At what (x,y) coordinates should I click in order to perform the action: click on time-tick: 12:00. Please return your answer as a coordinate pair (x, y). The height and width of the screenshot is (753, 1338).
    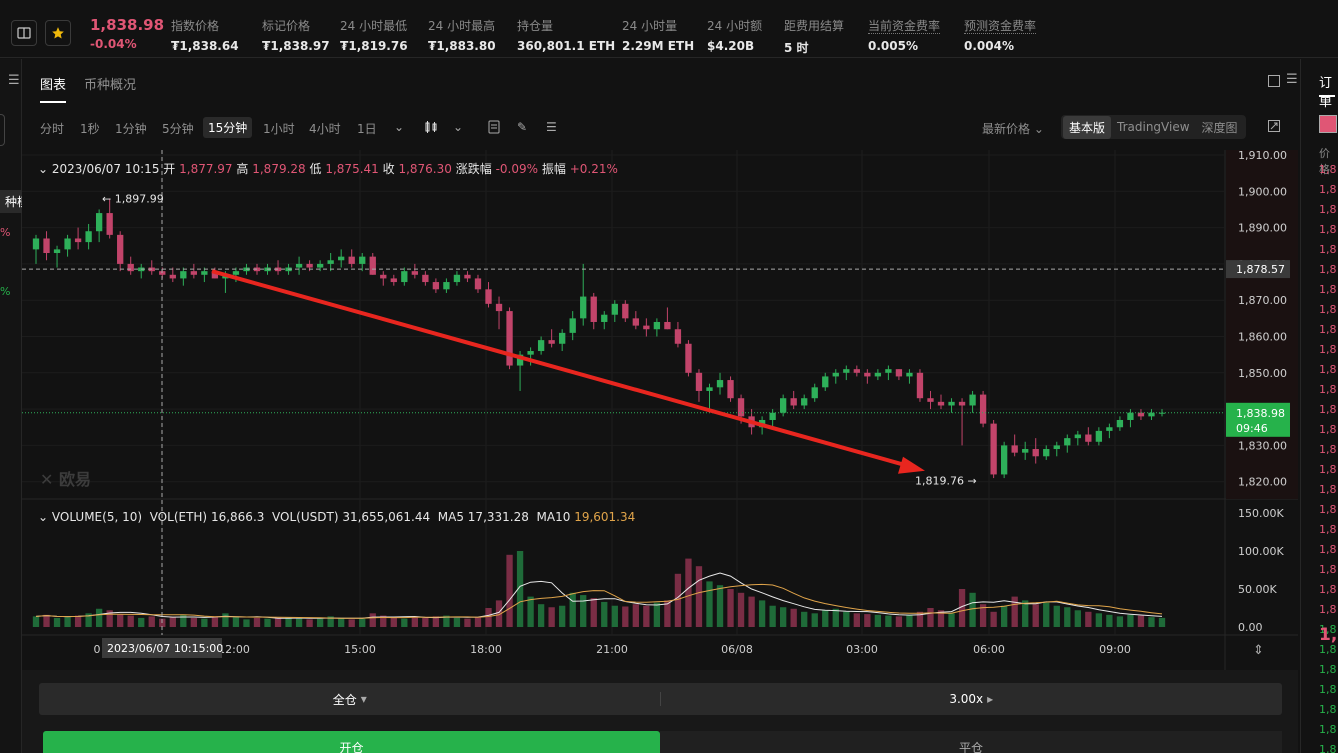
    Looking at the image, I should click on (234, 649).